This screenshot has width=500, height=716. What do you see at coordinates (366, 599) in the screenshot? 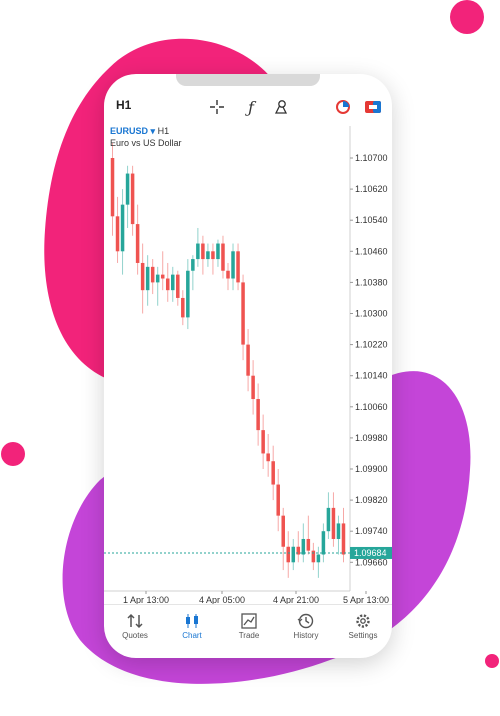
I see `x-tick-label: 5 Apr 13:00` at bounding box center [366, 599].